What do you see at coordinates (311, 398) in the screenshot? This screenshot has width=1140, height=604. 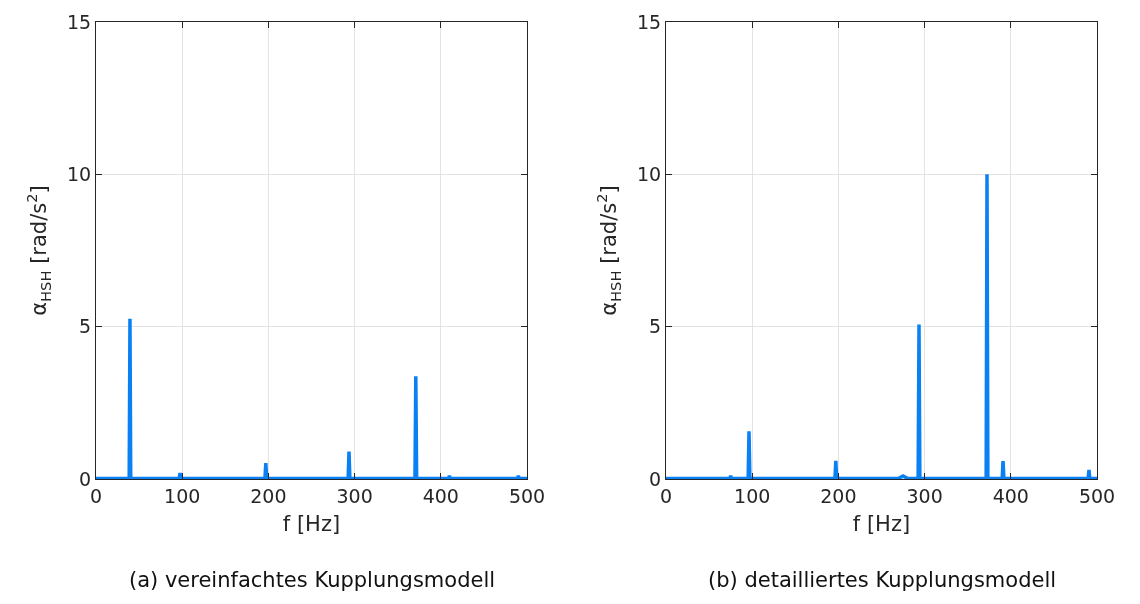 I see `line-series` at bounding box center [311, 398].